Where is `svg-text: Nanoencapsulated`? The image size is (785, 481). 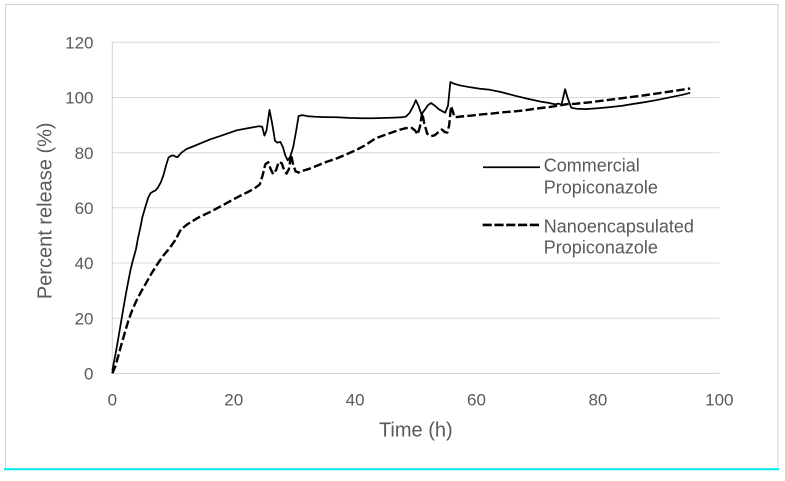 svg-text: Nanoencapsulated is located at coordinates (619, 227).